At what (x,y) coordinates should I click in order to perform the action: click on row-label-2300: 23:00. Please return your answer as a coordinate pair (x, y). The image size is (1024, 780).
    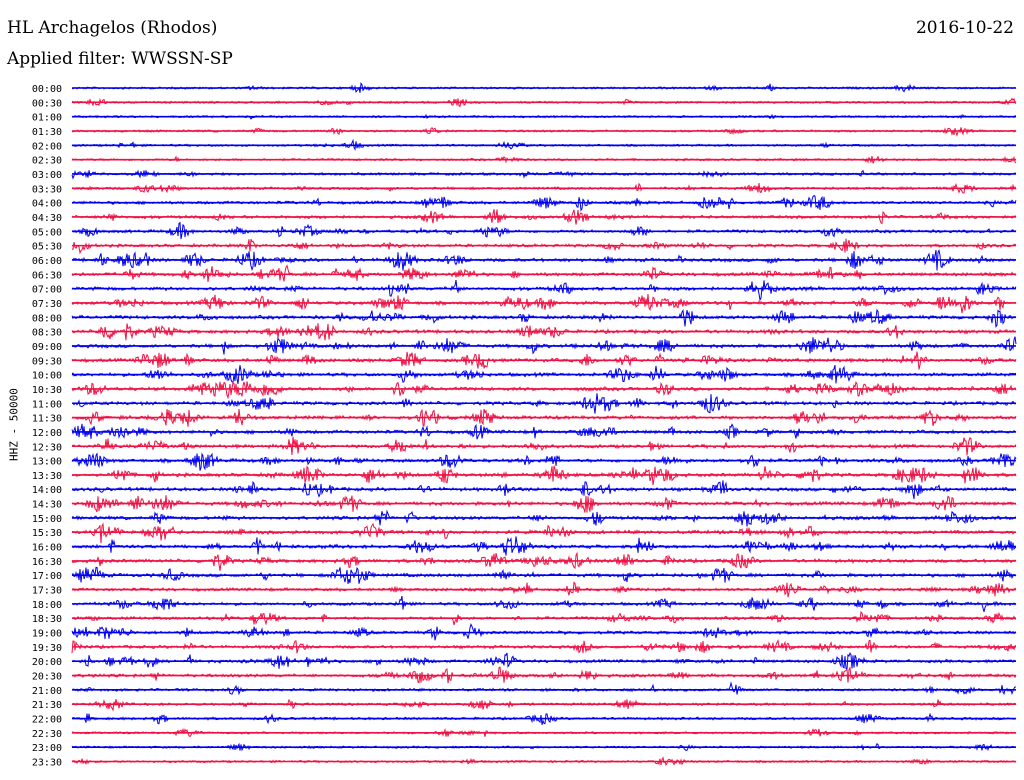
    Looking at the image, I should click on (47, 748).